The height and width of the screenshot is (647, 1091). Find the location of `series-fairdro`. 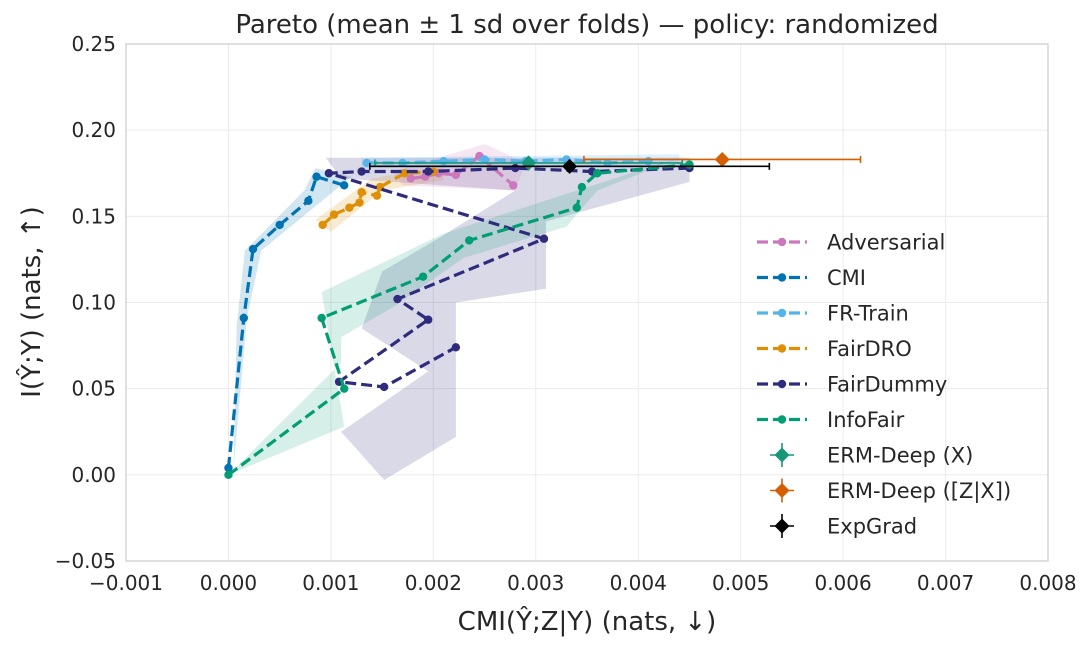

series-fairdro is located at coordinates (378, 198).